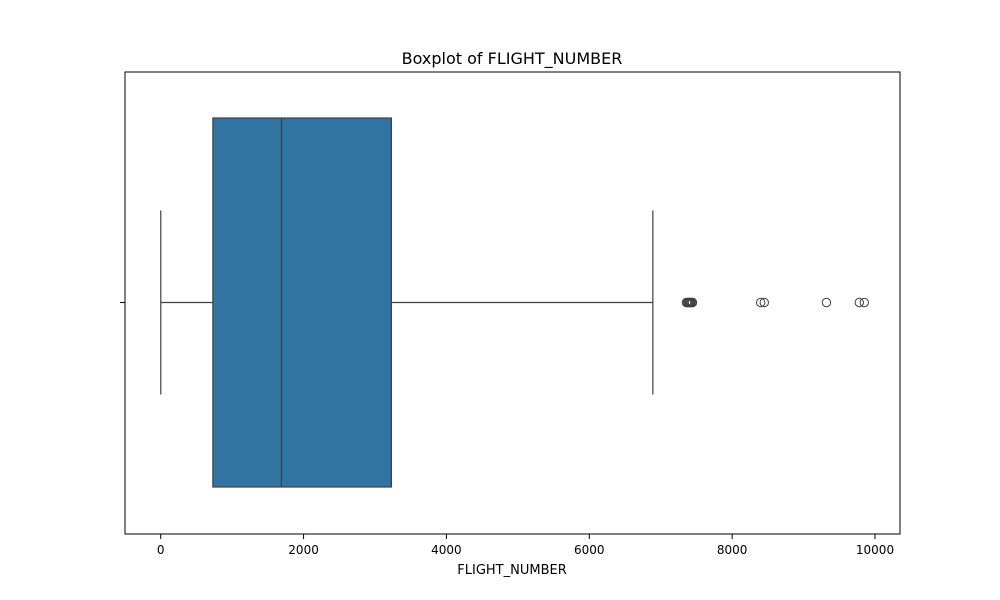  I want to click on x-tick-label: 4000, so click(446, 550).